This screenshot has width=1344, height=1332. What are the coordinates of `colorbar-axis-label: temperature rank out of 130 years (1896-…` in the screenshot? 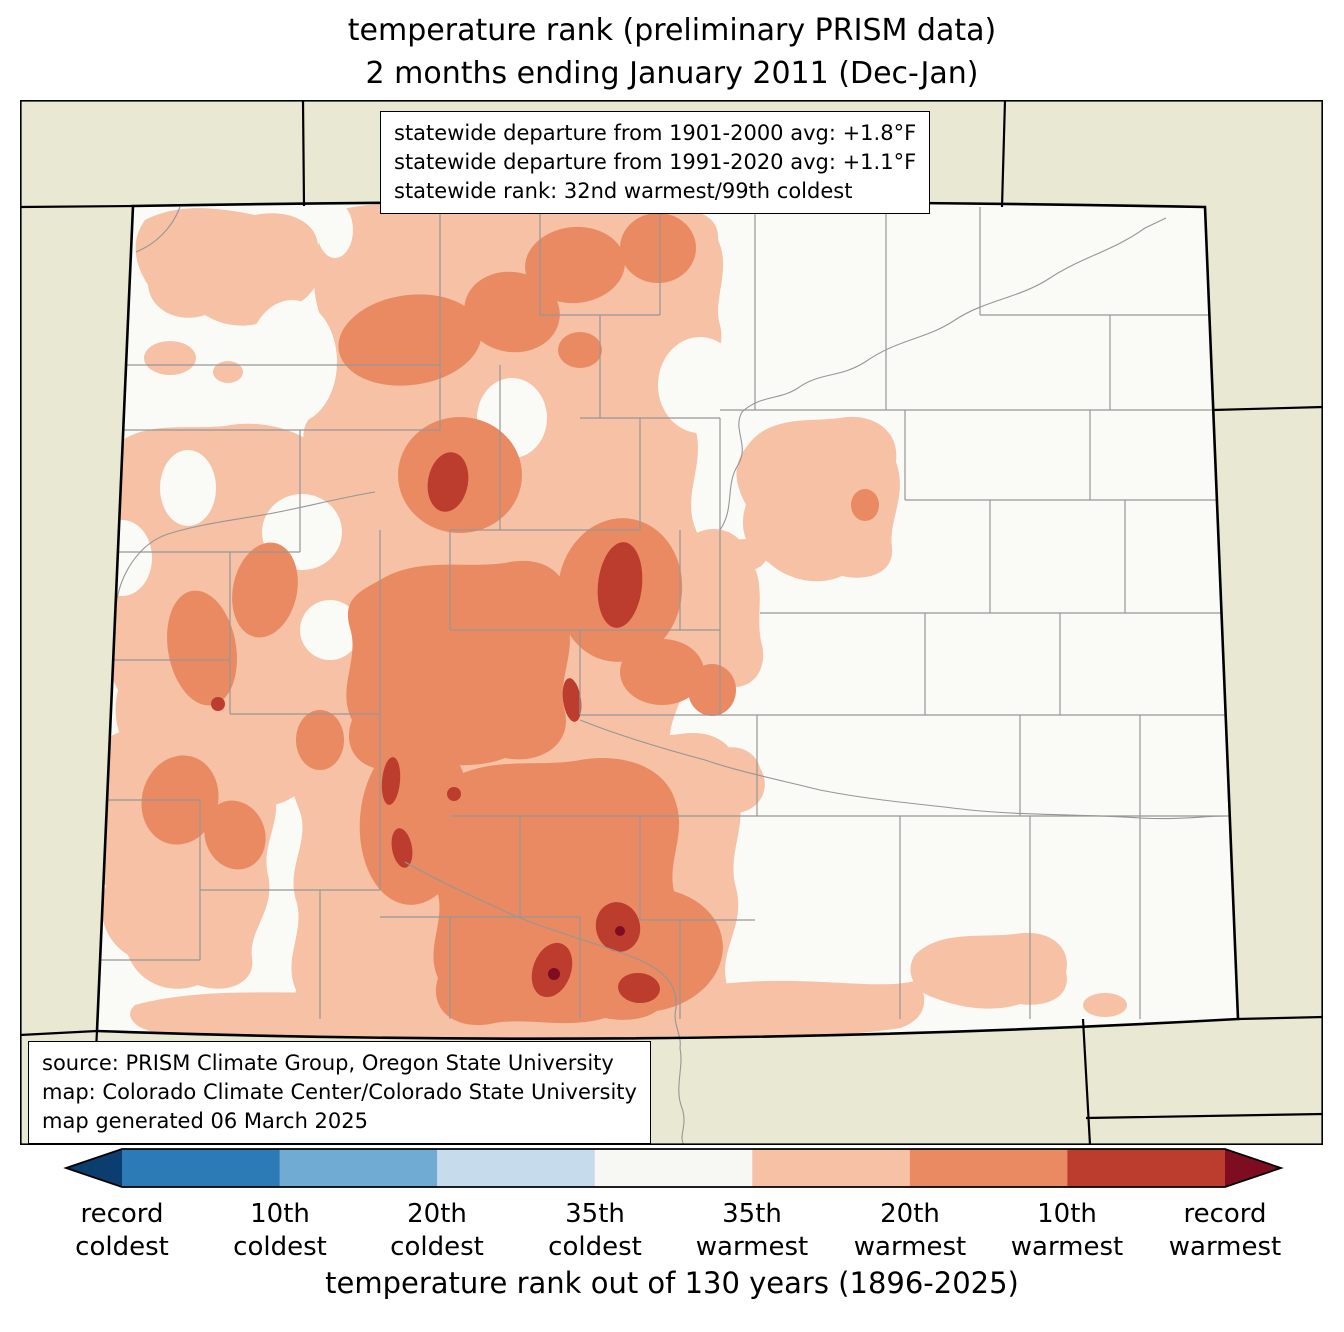 It's located at (672, 1283).